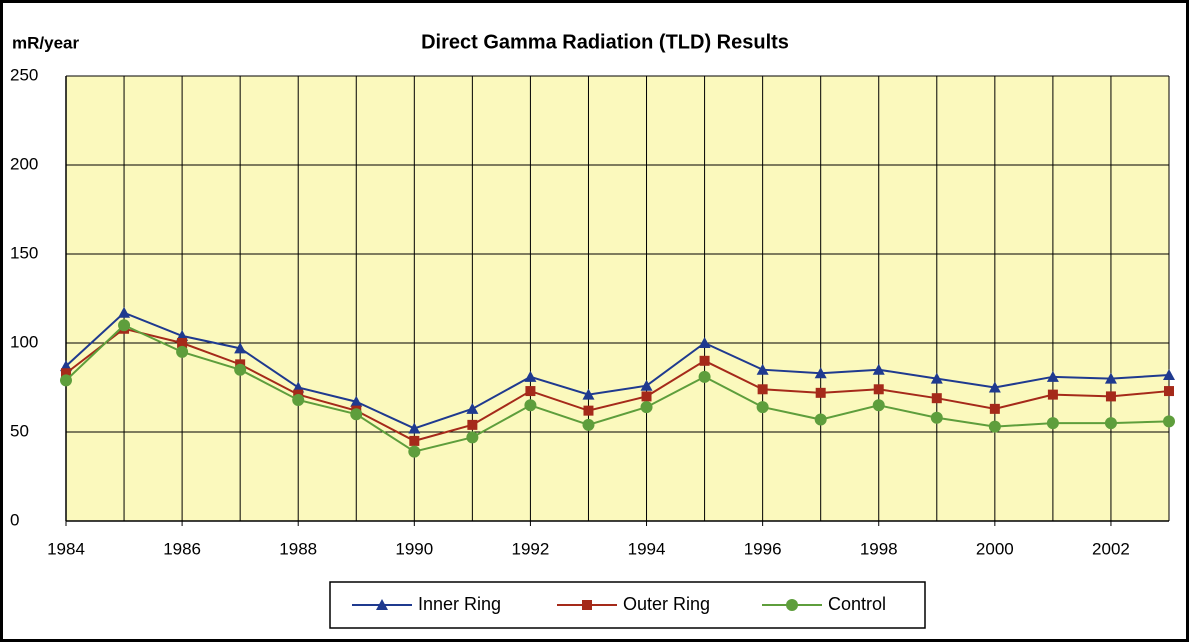 Image resolution: width=1189 pixels, height=642 pixels. Describe the element at coordinates (1111, 548) in the screenshot. I see `x-tick-label: 2002` at that location.